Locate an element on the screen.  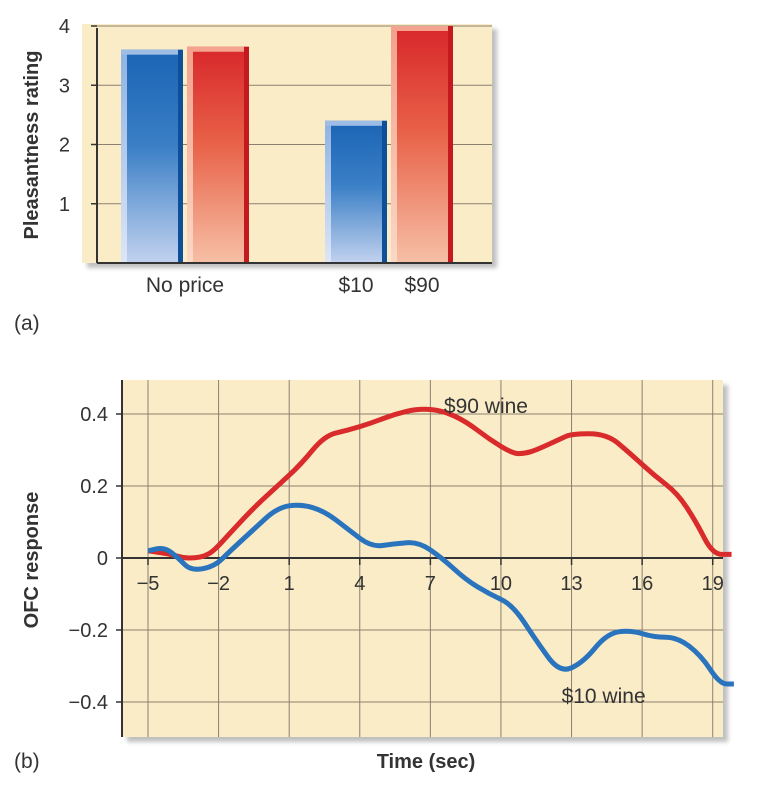
x-tick-labels: −5 −2 1 4 7 10 13 16 19 is located at coordinates (430, 584).